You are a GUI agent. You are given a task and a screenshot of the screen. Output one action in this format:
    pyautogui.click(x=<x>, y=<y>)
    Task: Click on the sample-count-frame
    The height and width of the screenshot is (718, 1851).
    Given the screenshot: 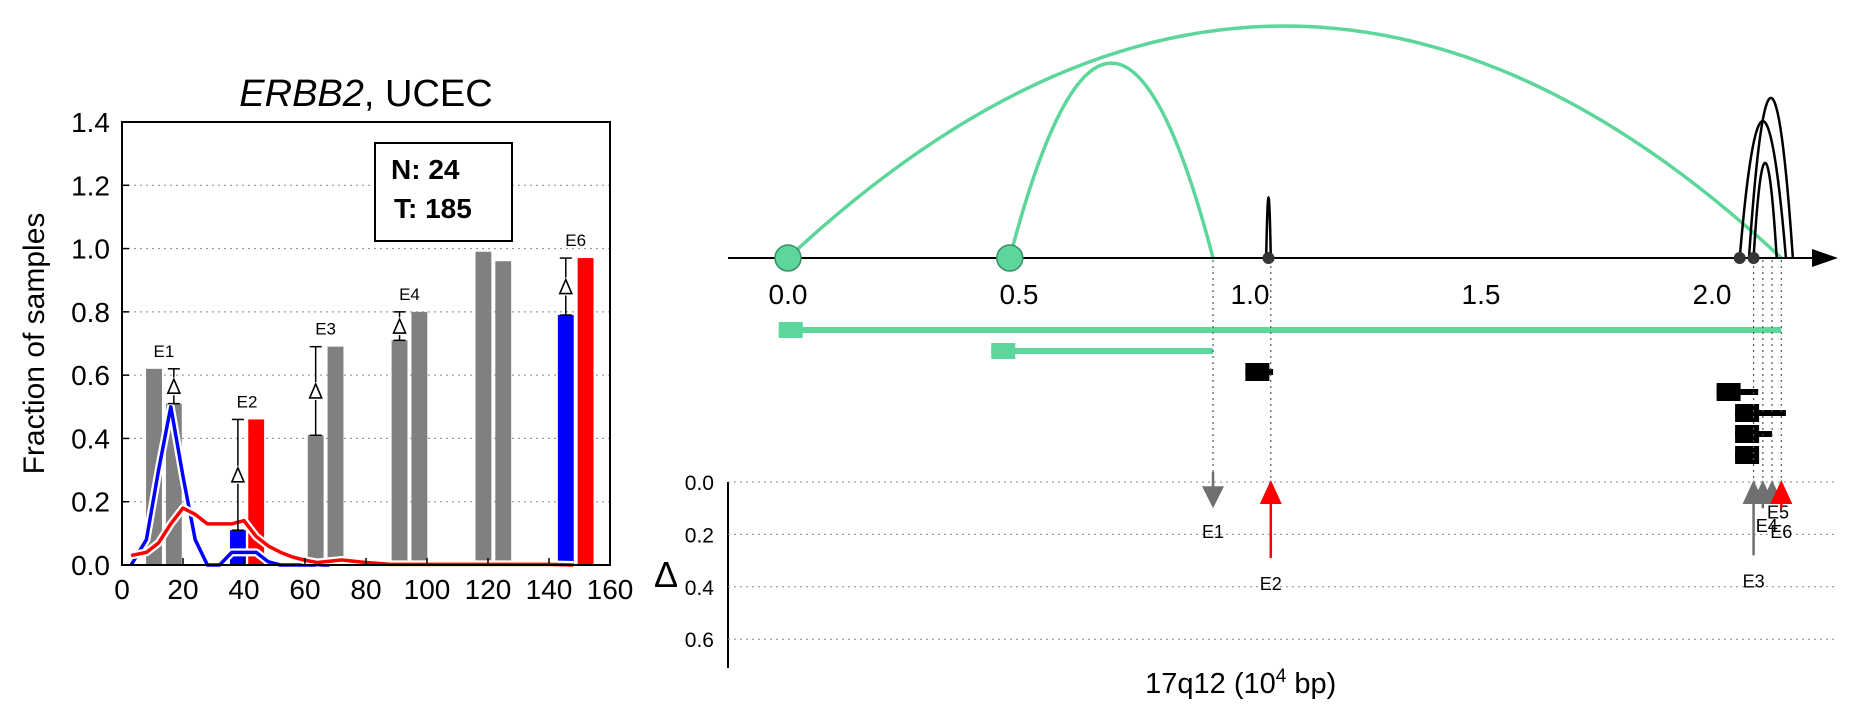 What is the action you would take?
    pyautogui.click(x=443, y=192)
    